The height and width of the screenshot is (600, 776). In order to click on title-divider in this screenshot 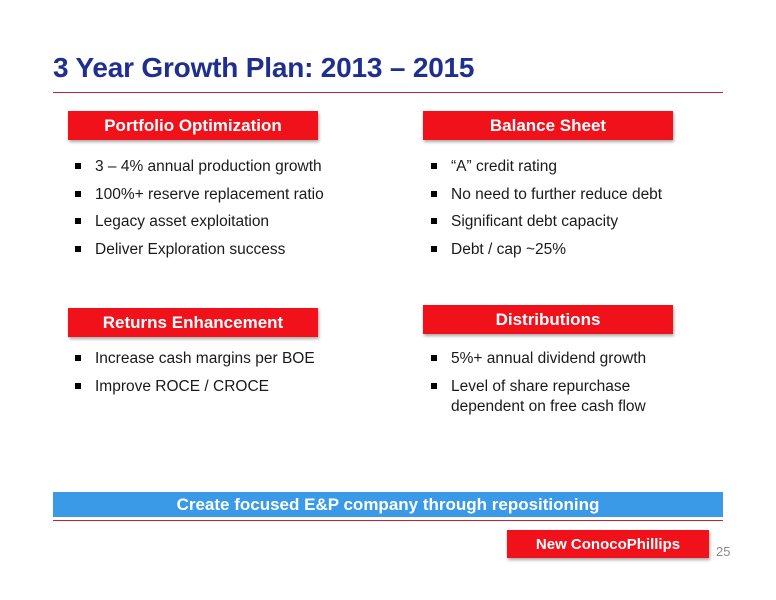, I will do `click(388, 92)`.